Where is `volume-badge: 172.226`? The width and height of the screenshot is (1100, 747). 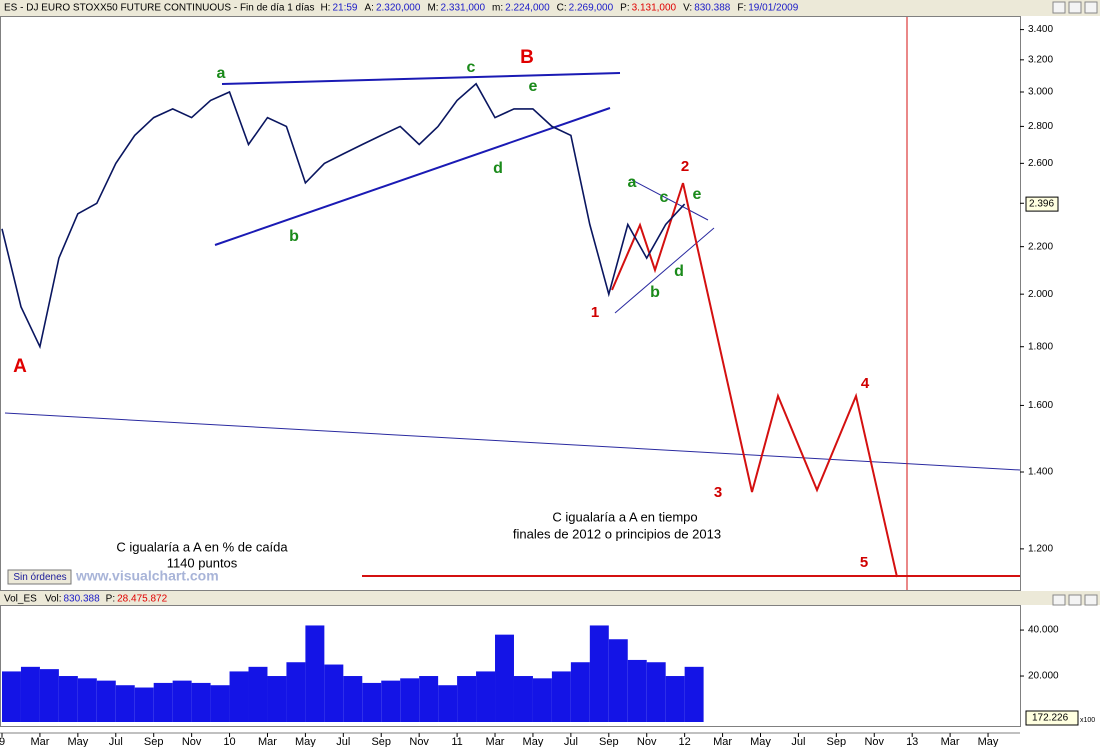
volume-badge: 172.226 is located at coordinates (1050, 718).